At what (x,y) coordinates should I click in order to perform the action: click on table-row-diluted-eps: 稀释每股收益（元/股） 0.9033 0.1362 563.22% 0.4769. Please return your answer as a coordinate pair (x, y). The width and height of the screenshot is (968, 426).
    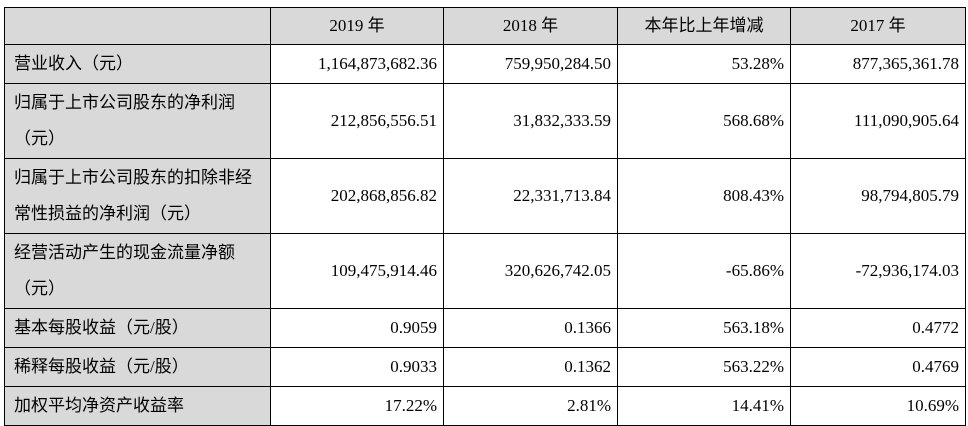
    Looking at the image, I should click on (485, 367).